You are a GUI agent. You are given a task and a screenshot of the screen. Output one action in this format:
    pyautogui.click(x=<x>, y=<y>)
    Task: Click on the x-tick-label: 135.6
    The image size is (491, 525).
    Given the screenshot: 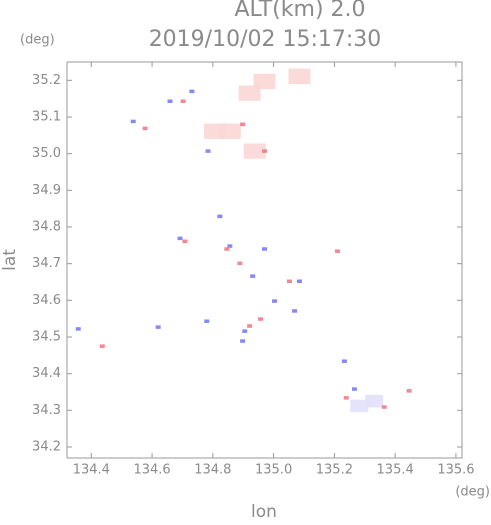 What is the action you would take?
    pyautogui.click(x=455, y=470)
    